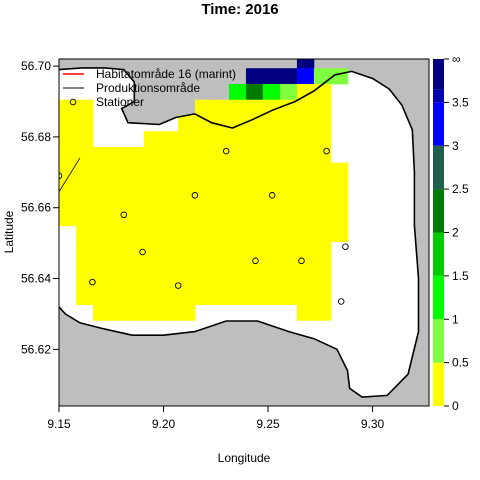 The image size is (480, 480). Describe the element at coordinates (460, 276) in the screenshot. I see `colorbar-tick-label: 1.5` at that location.